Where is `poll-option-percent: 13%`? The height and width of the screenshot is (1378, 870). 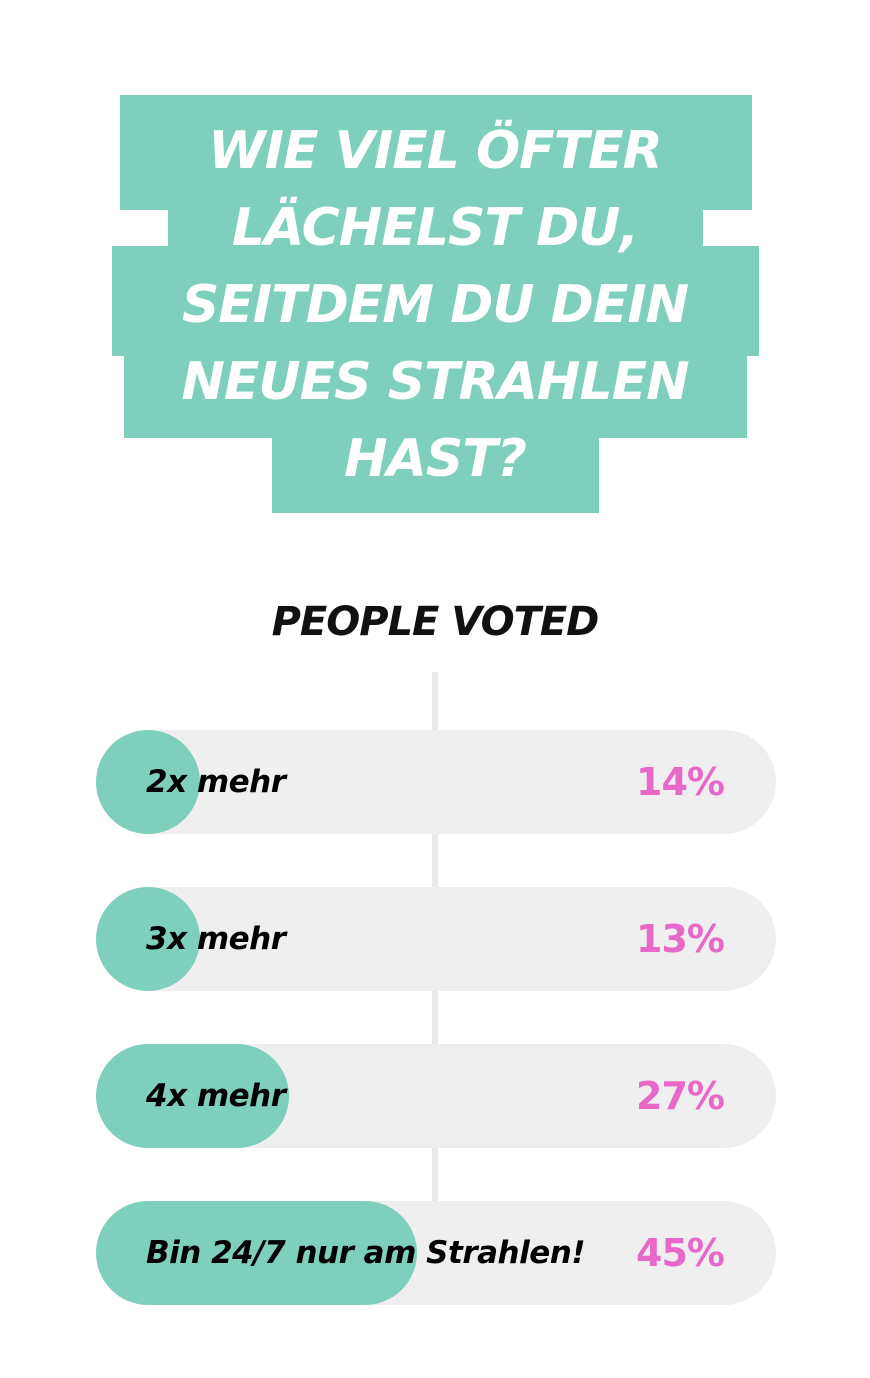 poll-option-percent: 13% is located at coordinates (680, 939).